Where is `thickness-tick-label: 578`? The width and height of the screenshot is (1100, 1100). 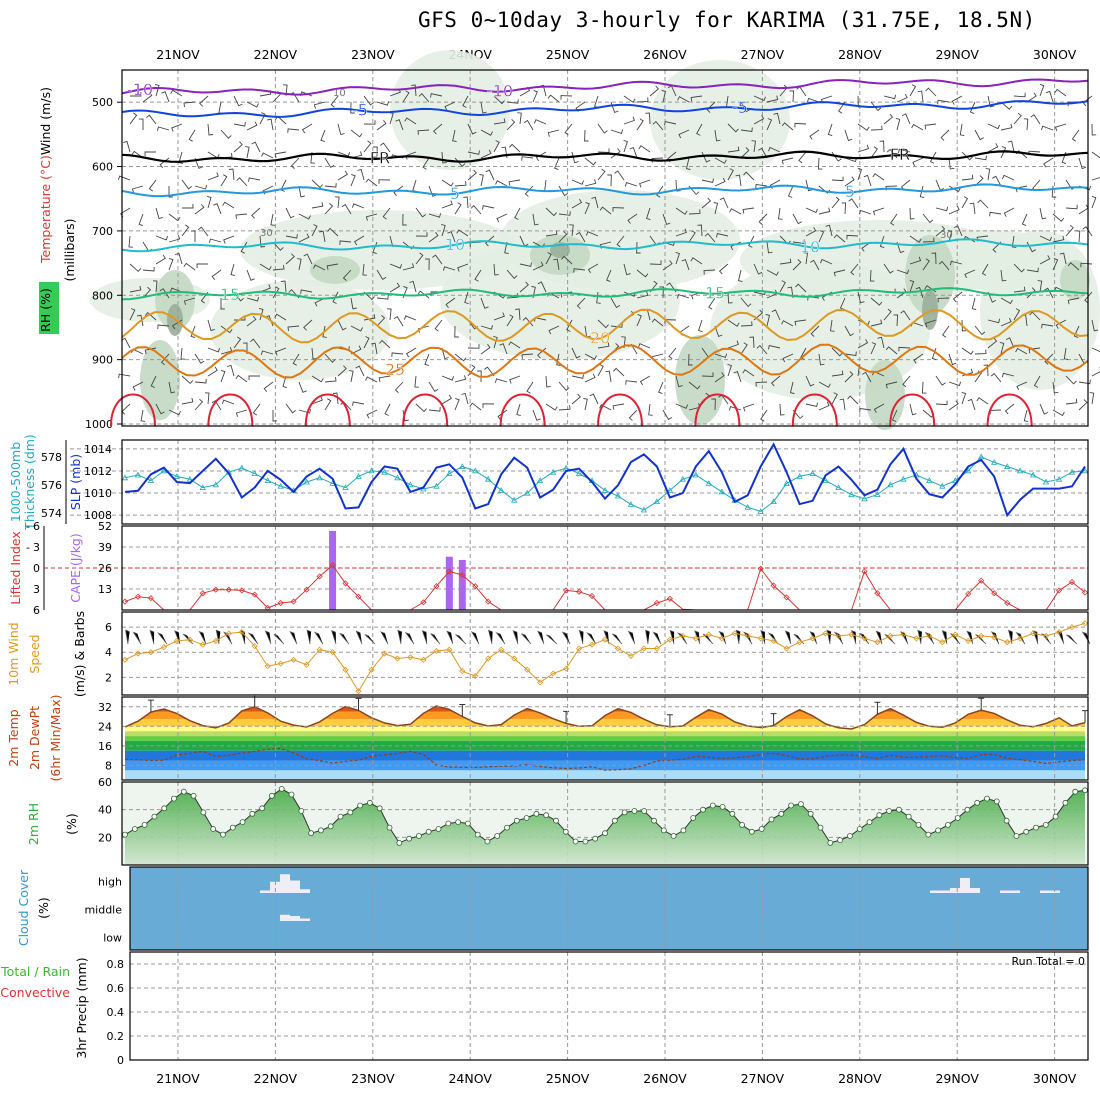 thickness-tick-label: 578 is located at coordinates (51, 457).